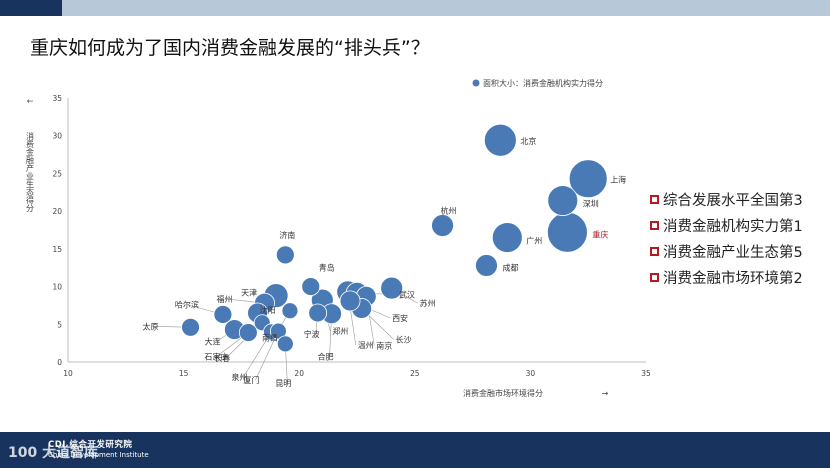  What do you see at coordinates (68, 373) in the screenshot?
I see `x-tick-label: 10` at bounding box center [68, 373].